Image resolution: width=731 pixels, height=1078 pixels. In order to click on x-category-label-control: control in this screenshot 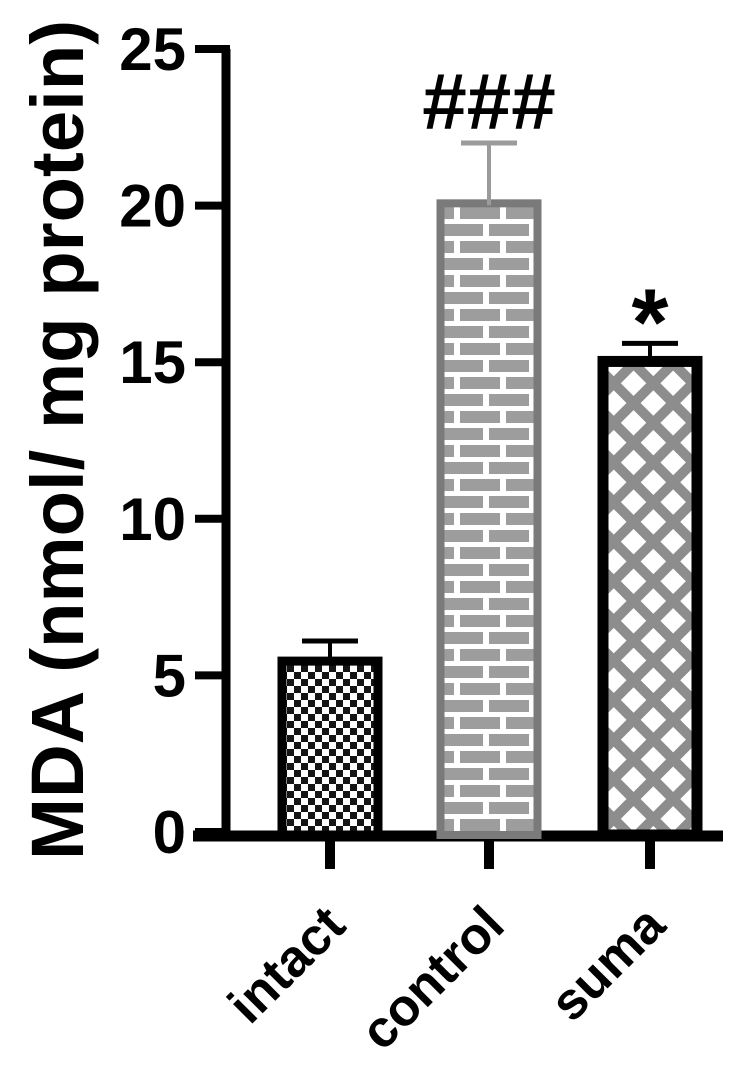, I will do `click(433, 978)`.